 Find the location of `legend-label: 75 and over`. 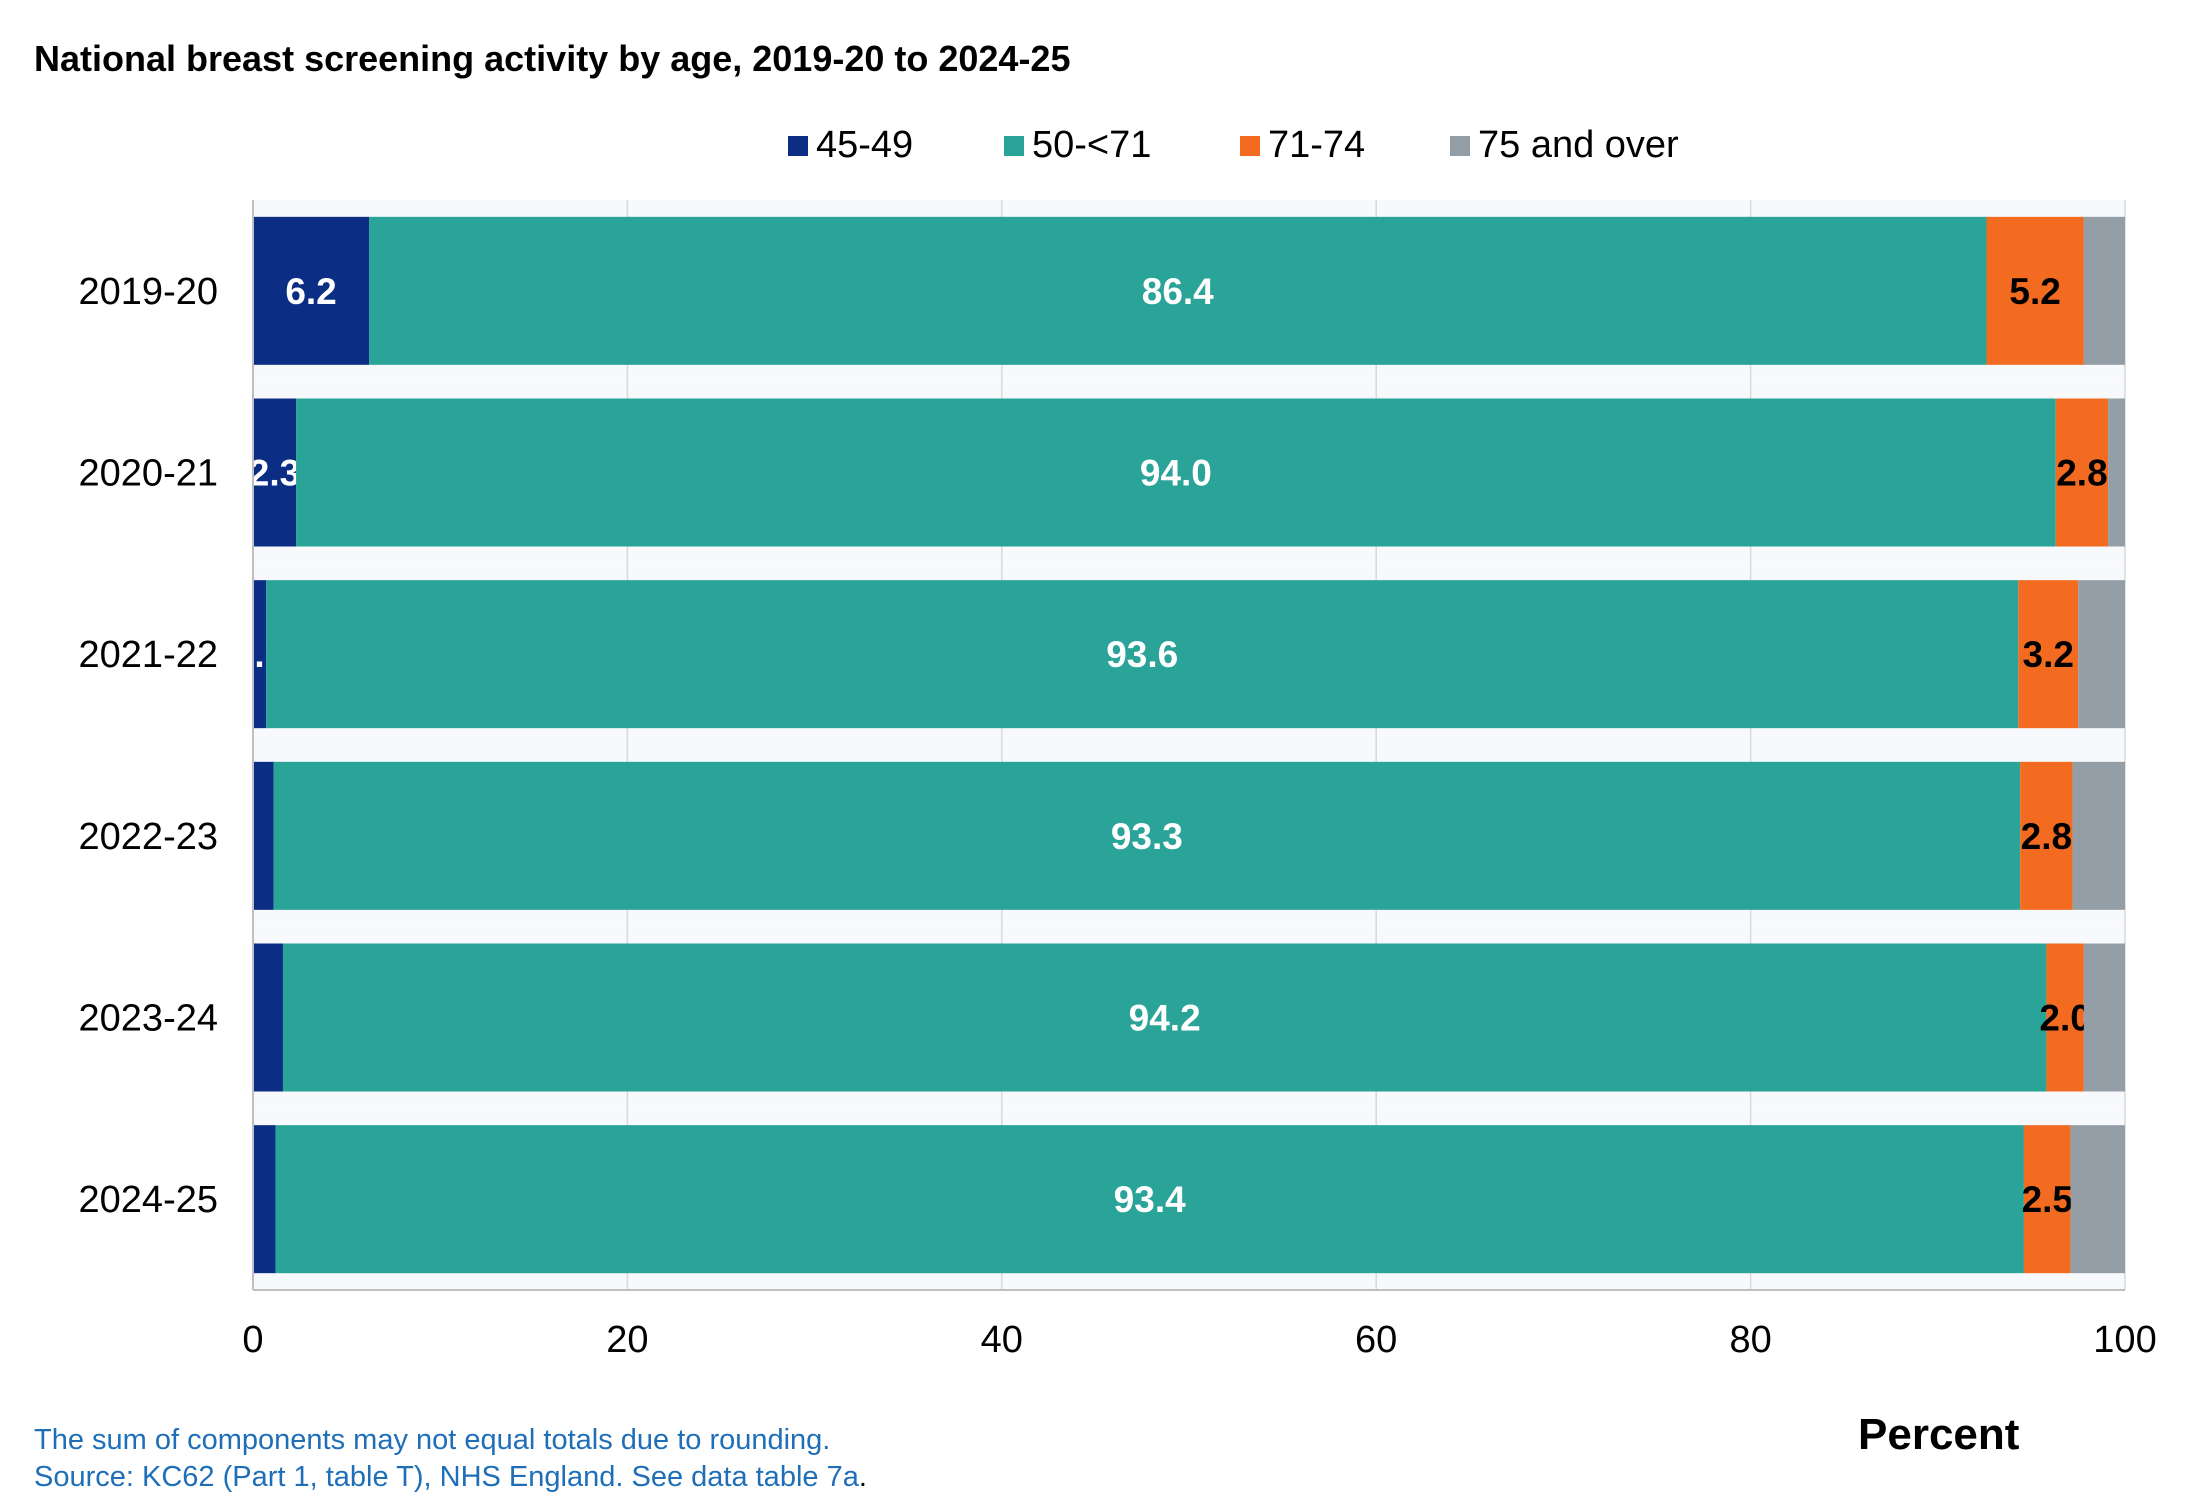

legend-label: 75 and over is located at coordinates (1578, 145).